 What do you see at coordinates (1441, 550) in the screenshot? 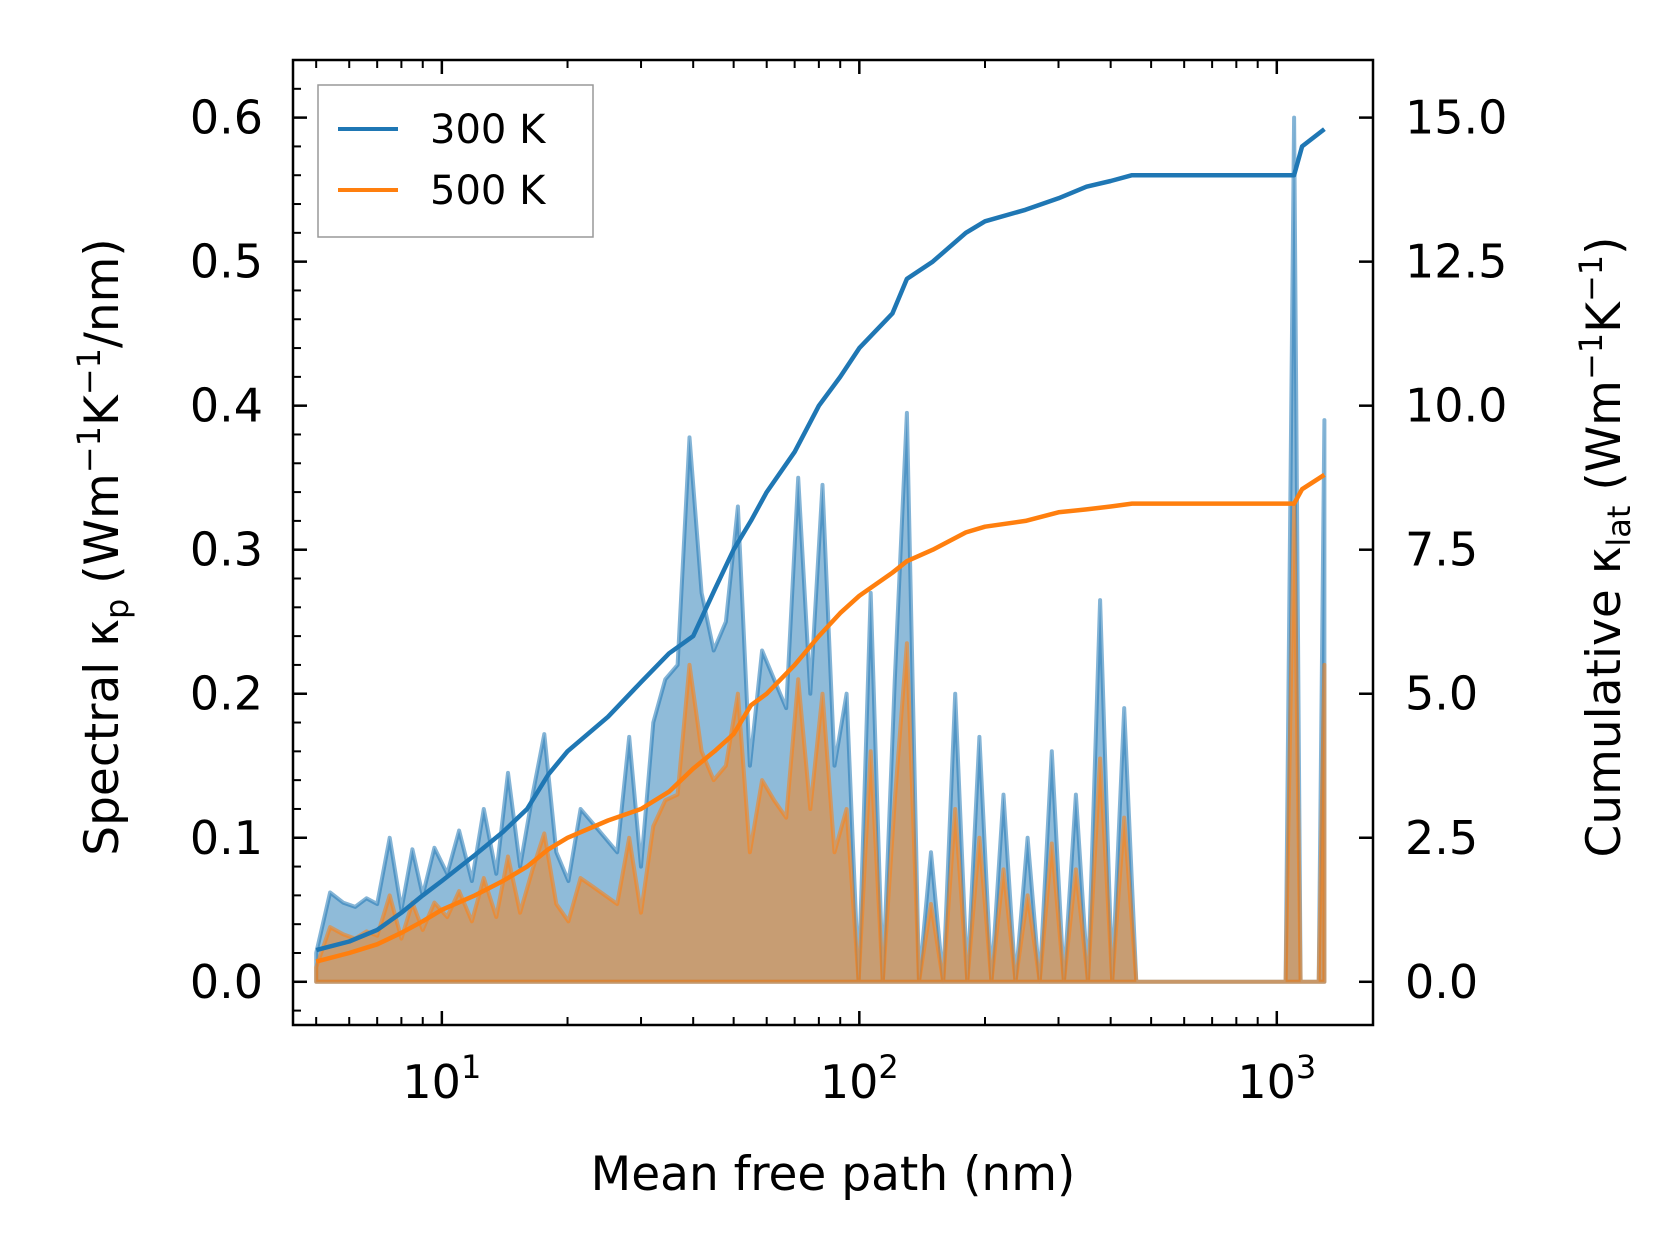
I see `y-right-tick-label: 7.5` at bounding box center [1441, 550].